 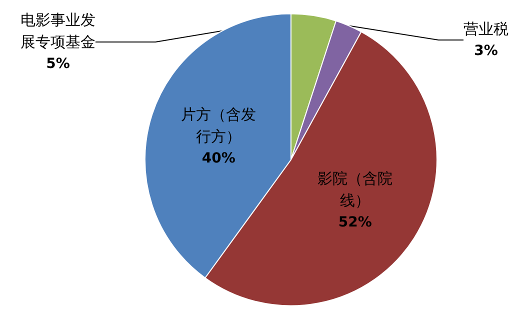 What do you see at coordinates (58, 31) in the screenshot?
I see `slice-label: 电影事业发展专项基金` at bounding box center [58, 31].